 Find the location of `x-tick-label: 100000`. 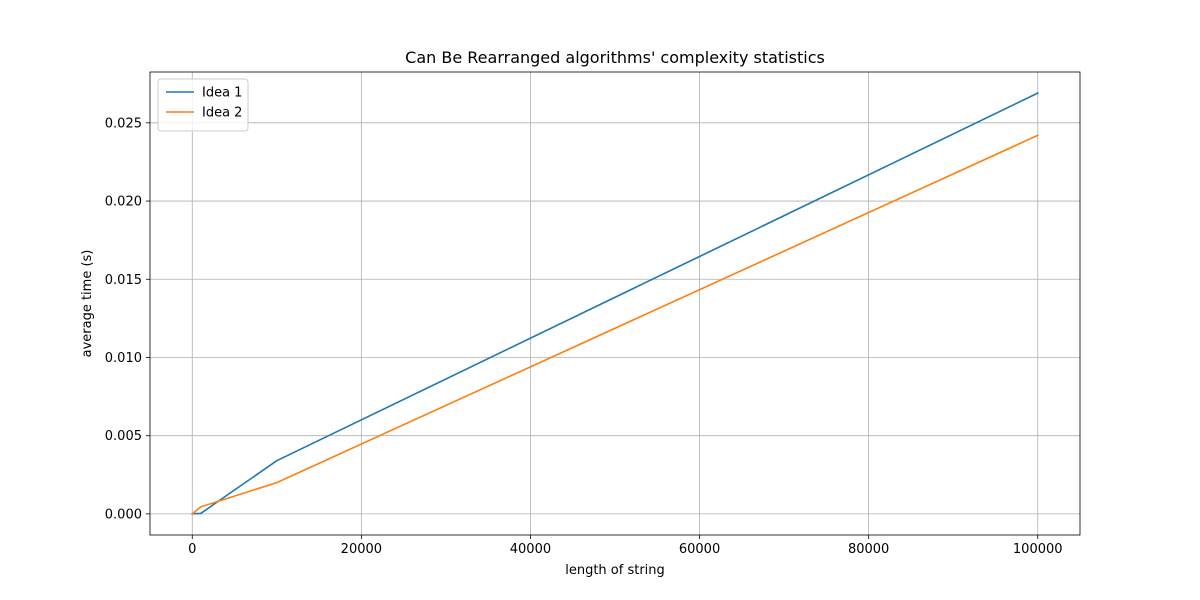

x-tick-label: 100000 is located at coordinates (1038, 549).